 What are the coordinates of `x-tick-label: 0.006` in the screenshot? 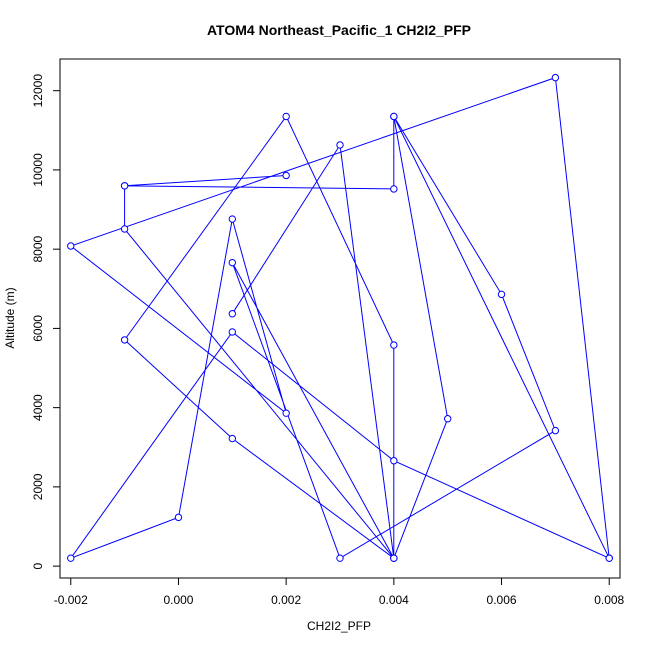 It's located at (502, 600).